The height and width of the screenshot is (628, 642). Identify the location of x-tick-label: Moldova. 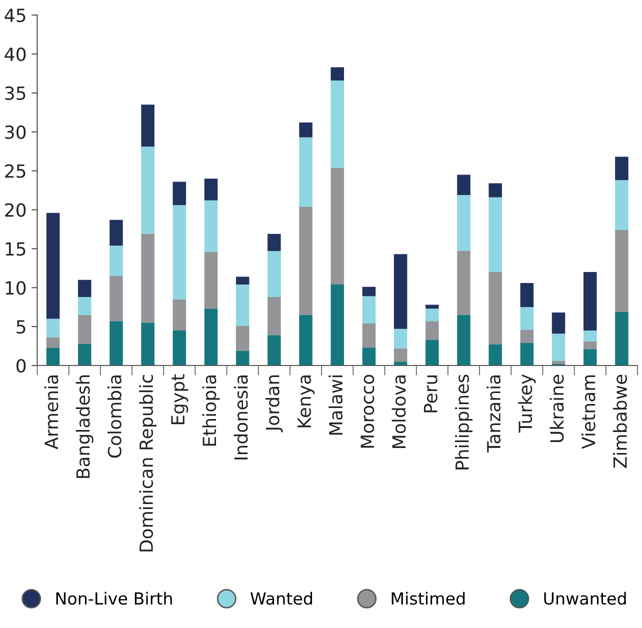
(399, 411).